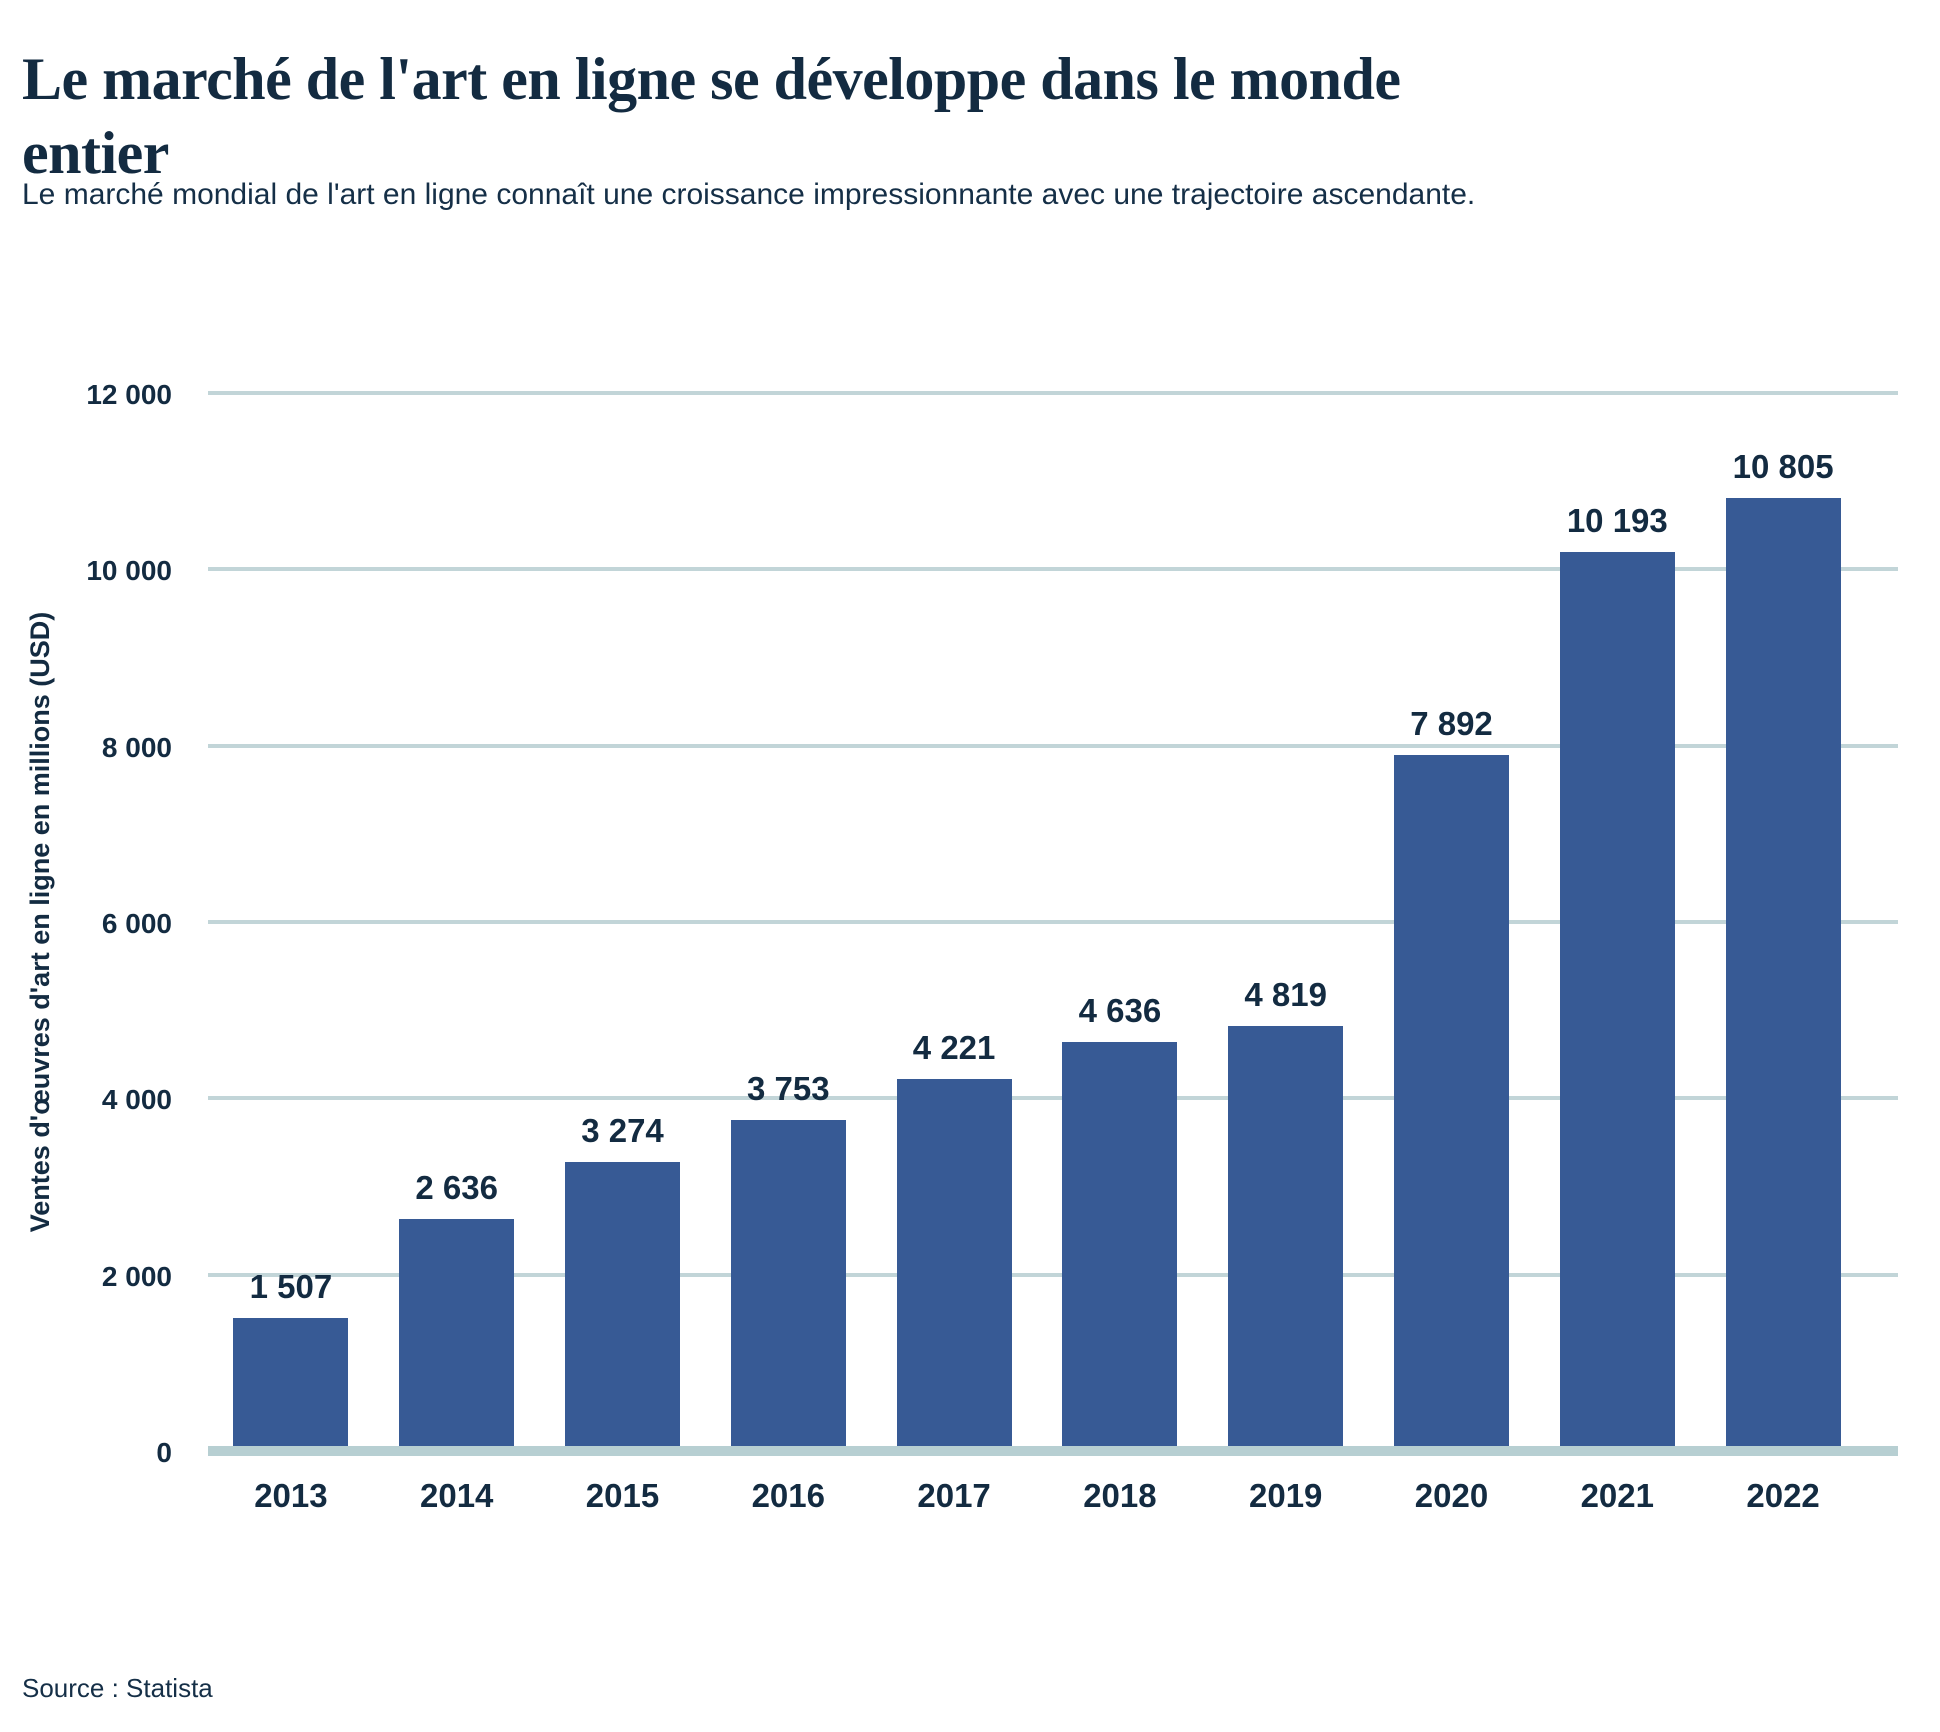  What do you see at coordinates (117, 1688) in the screenshot?
I see `source-caption: Source : Statista` at bounding box center [117, 1688].